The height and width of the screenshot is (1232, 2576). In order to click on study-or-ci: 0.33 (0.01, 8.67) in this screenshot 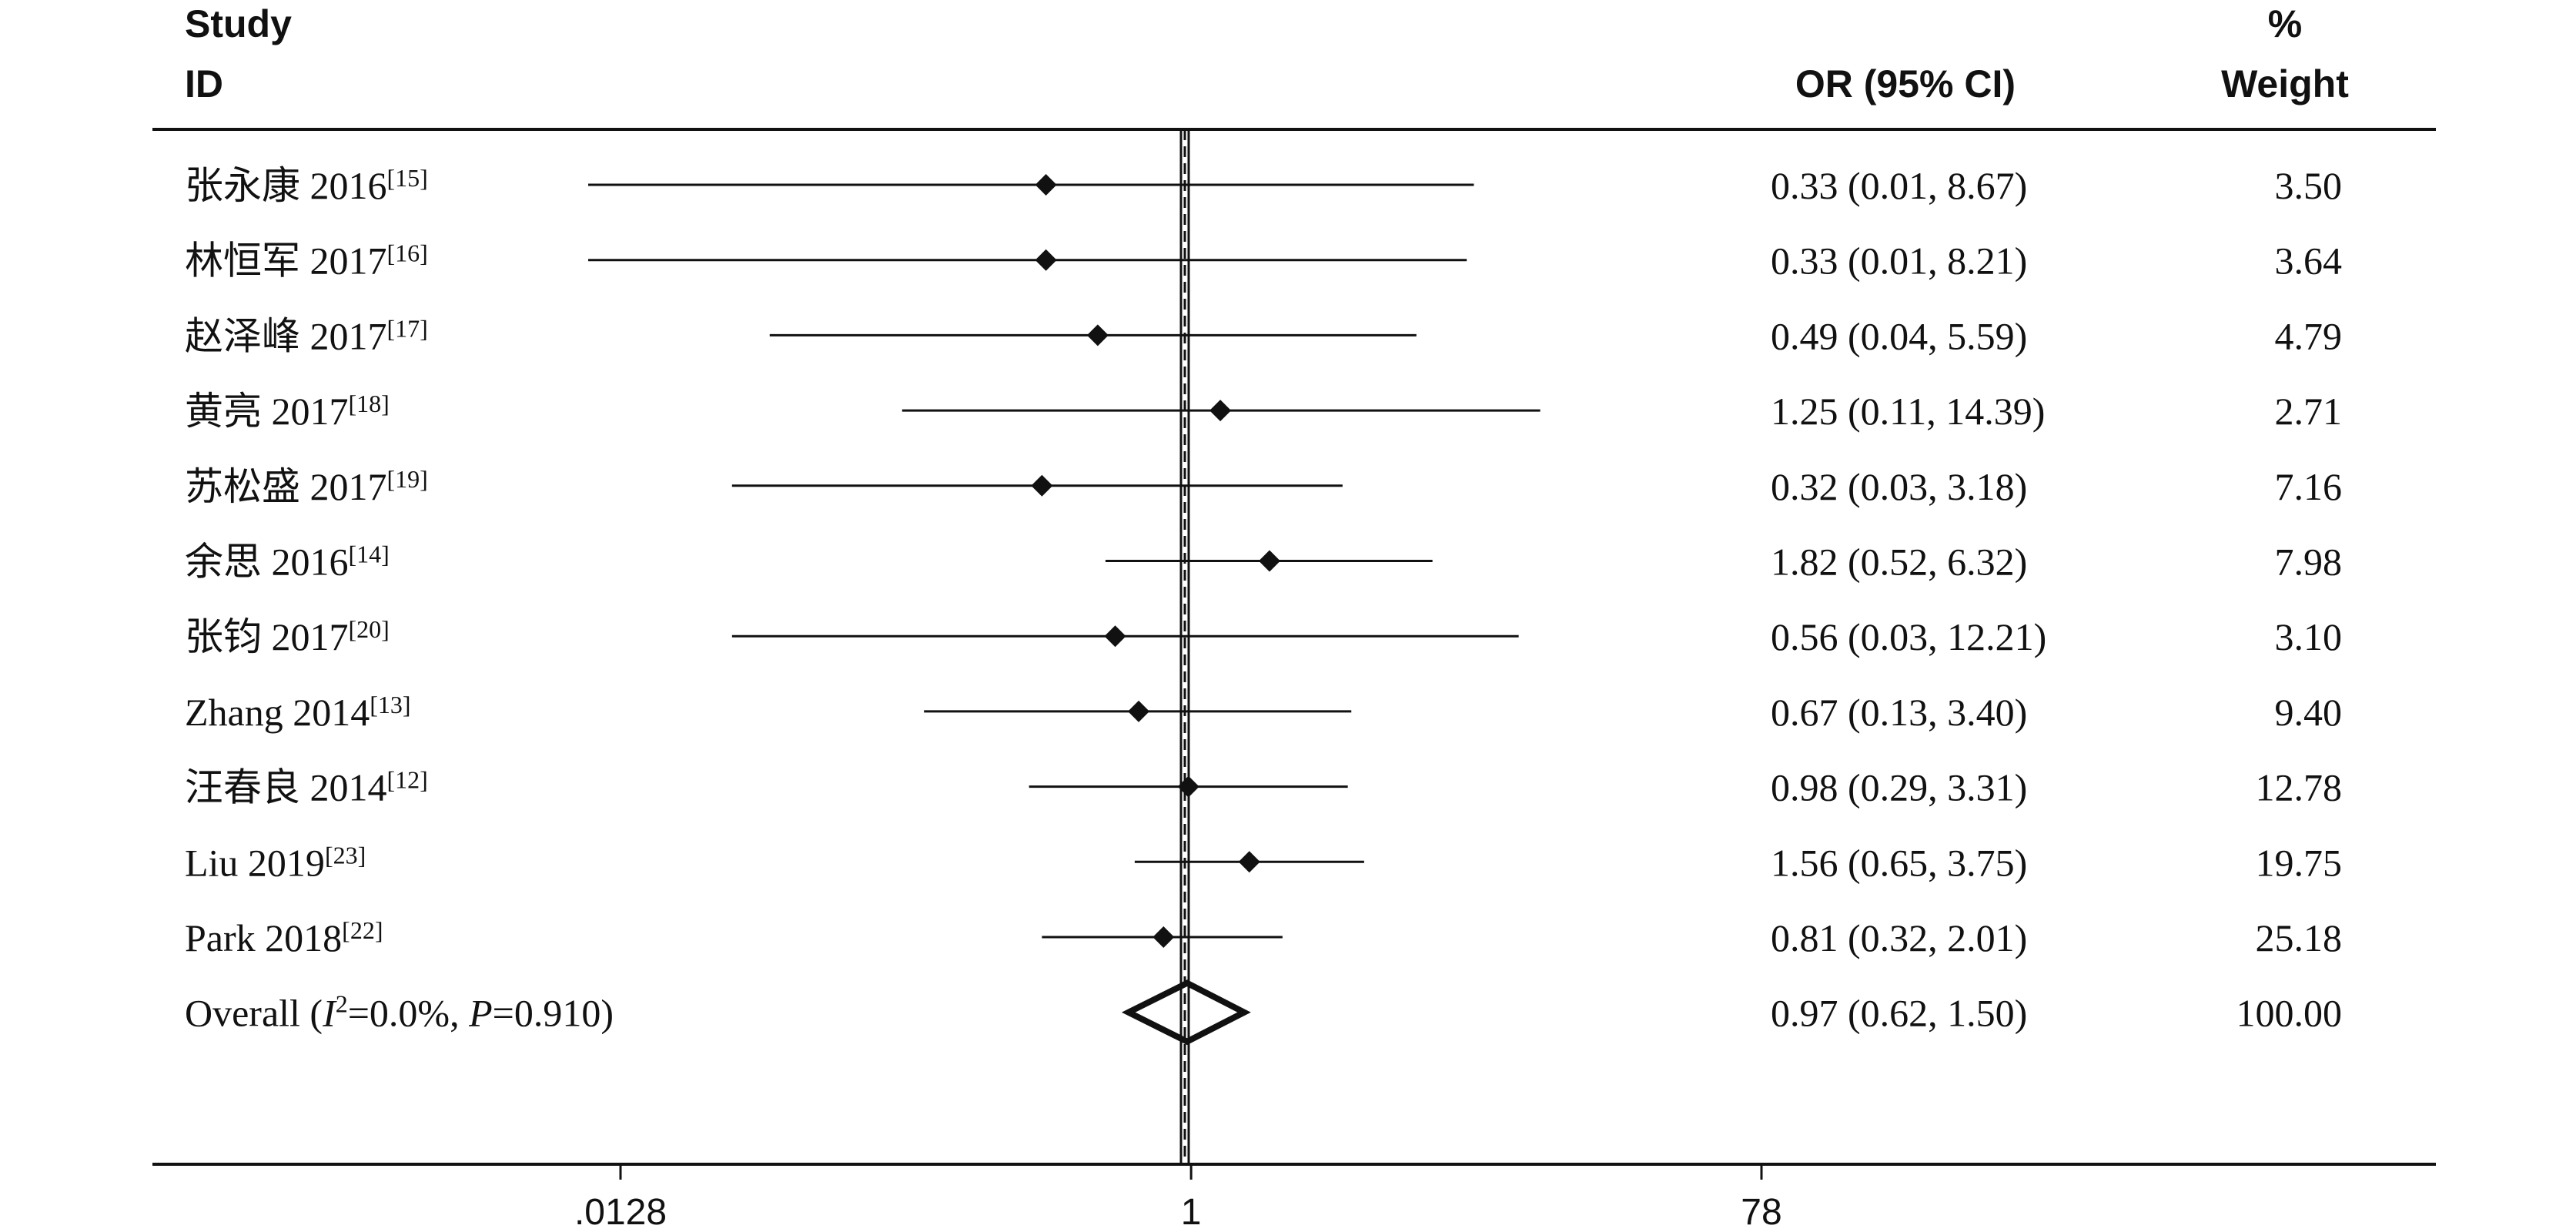, I will do `click(1899, 185)`.